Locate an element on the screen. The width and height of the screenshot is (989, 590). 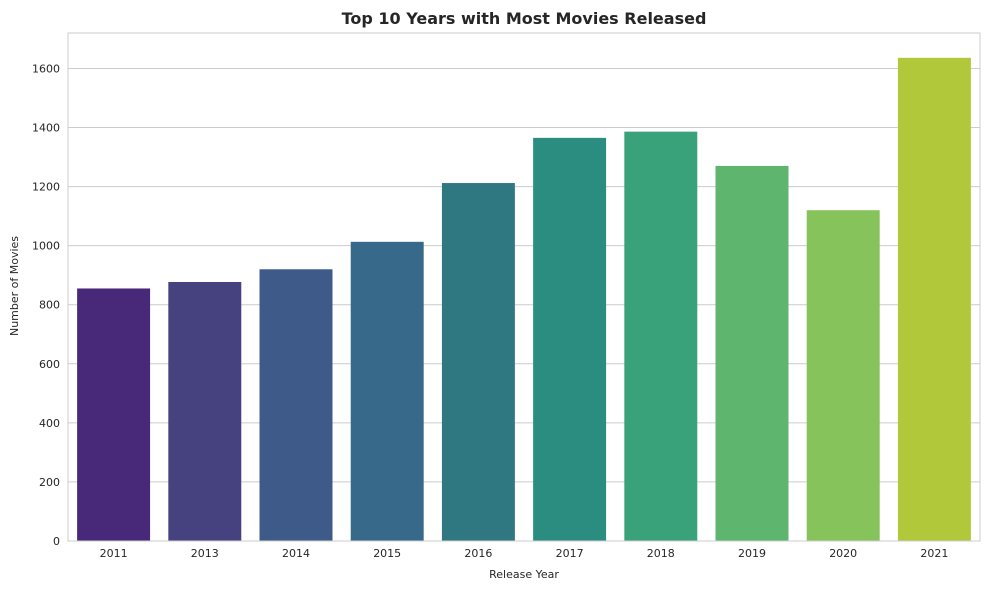
bar-2021 is located at coordinates (934, 299).